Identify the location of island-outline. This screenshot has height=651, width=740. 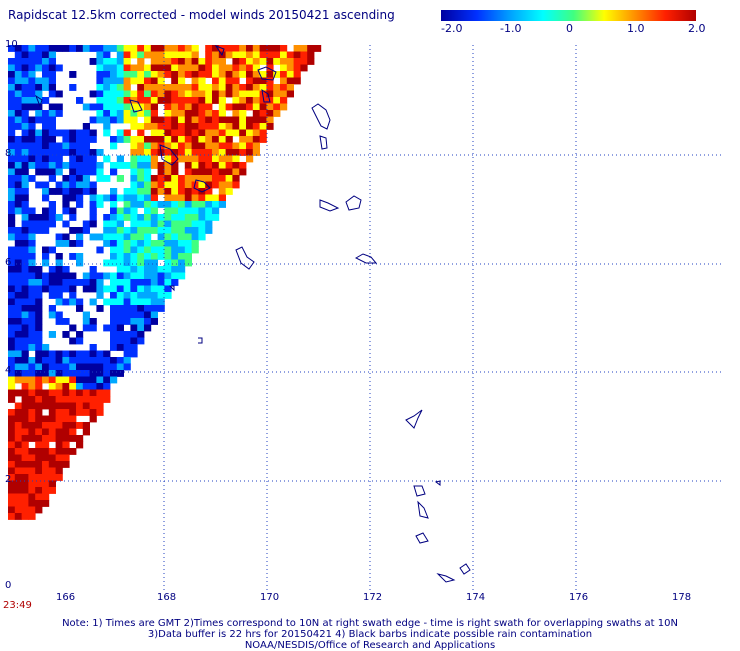
(245, 258).